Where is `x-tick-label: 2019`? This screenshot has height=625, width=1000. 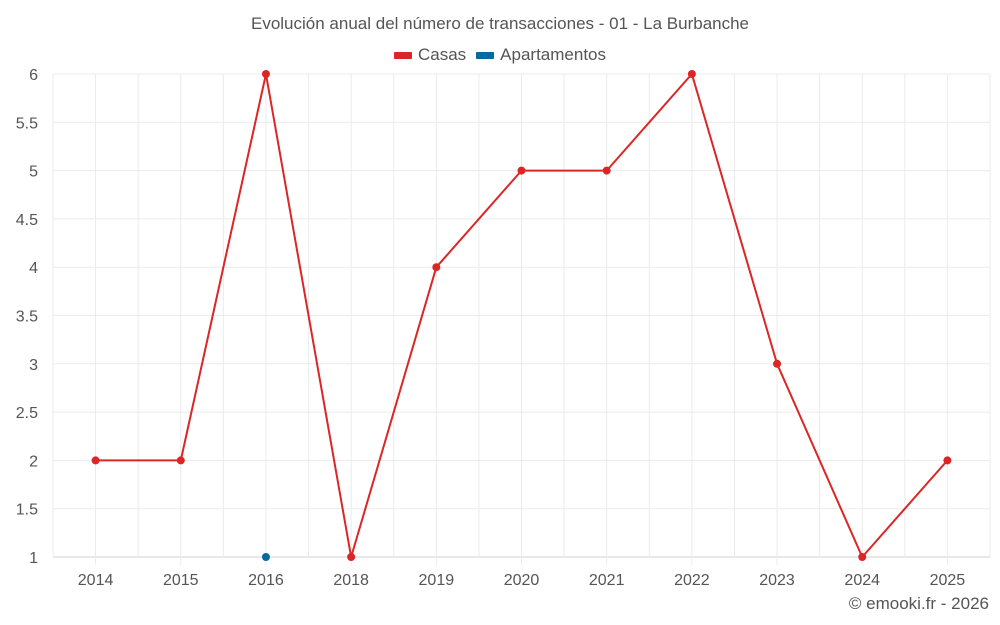
x-tick-label: 2019 is located at coordinates (437, 580).